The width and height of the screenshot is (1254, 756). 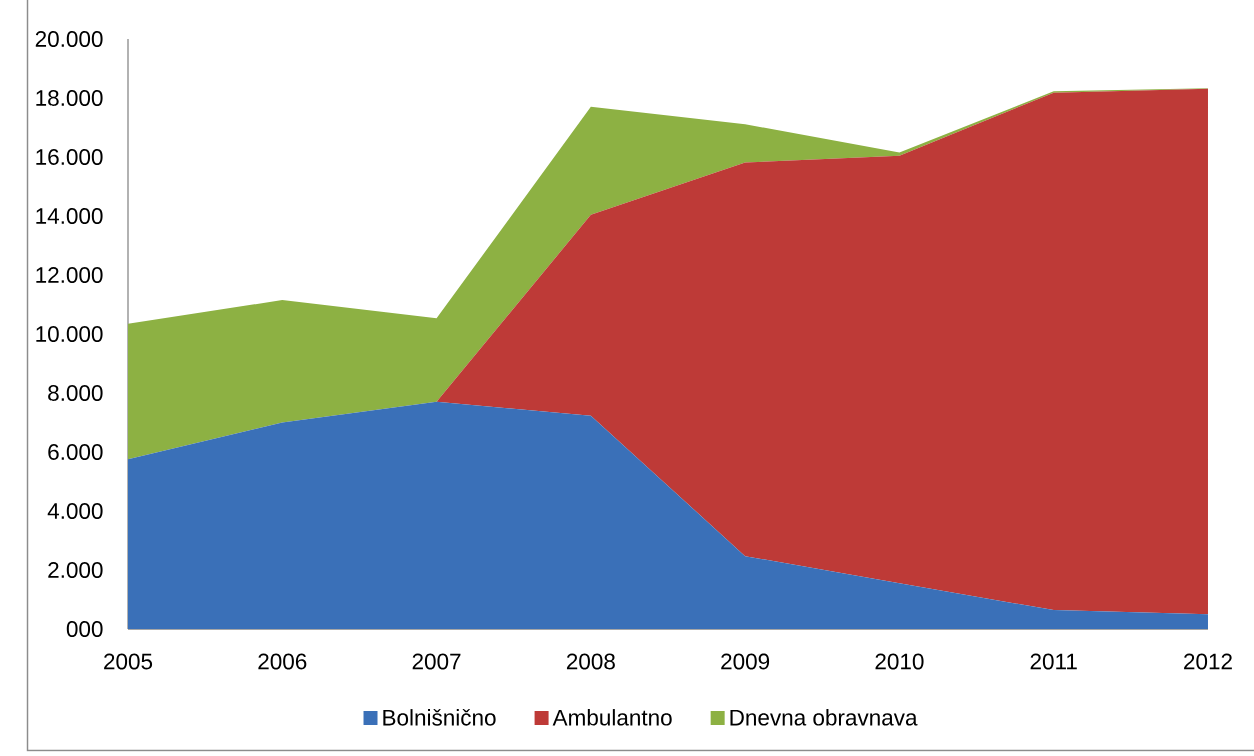 What do you see at coordinates (84, 629) in the screenshot?
I see `y-tick-label: 000` at bounding box center [84, 629].